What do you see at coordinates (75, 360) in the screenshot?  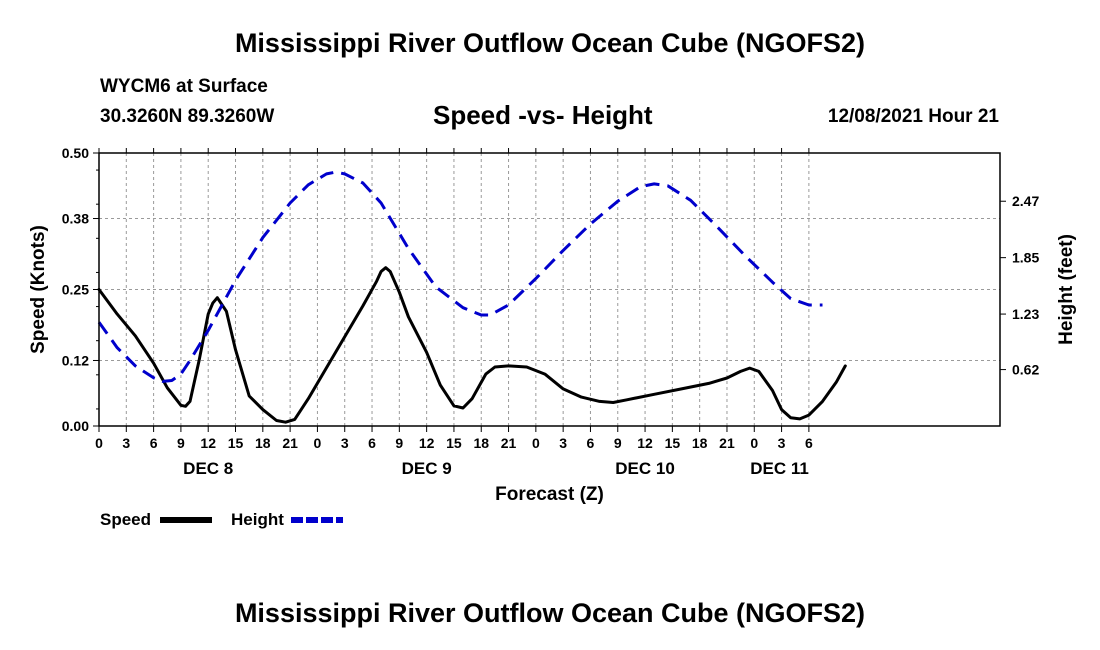 I see `y-left-tick-label: 0.12` at bounding box center [75, 360].